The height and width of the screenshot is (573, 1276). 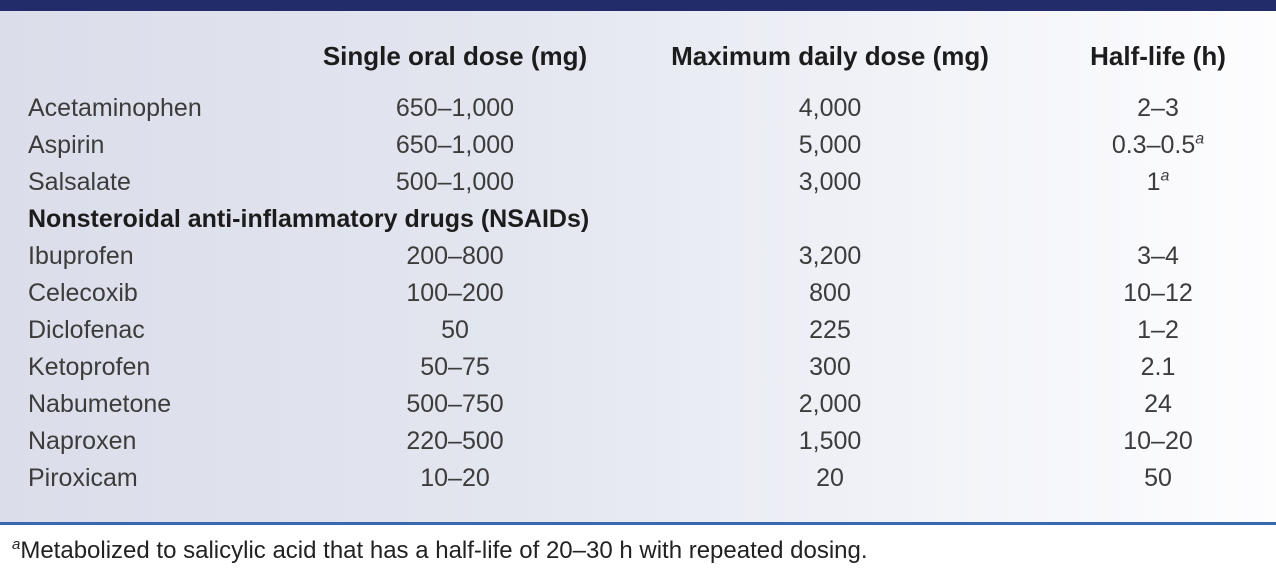 I want to click on max-daily-cell: 3,000, so click(x=830, y=182).